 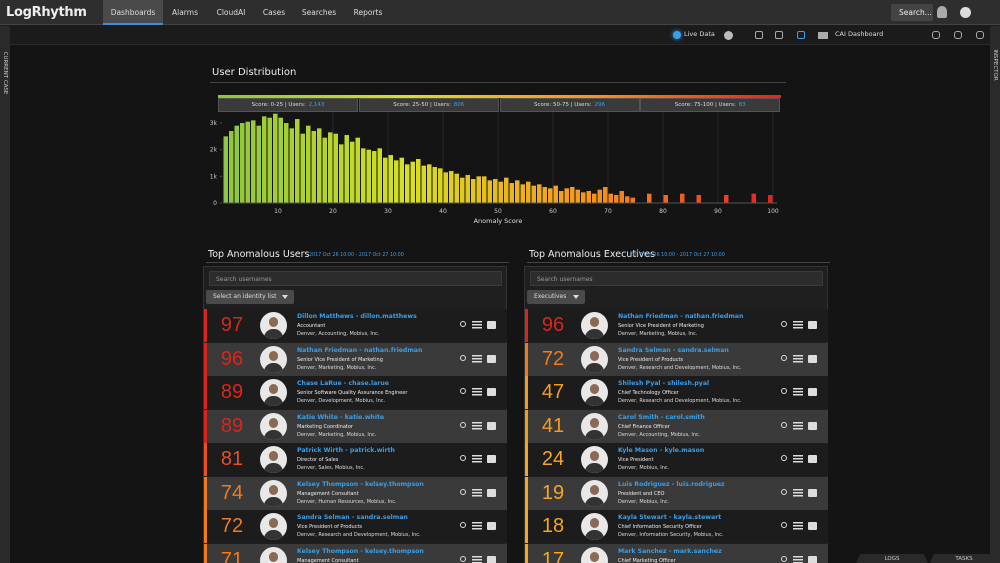 What do you see at coordinates (942, 12) in the screenshot?
I see `user-icon` at bounding box center [942, 12].